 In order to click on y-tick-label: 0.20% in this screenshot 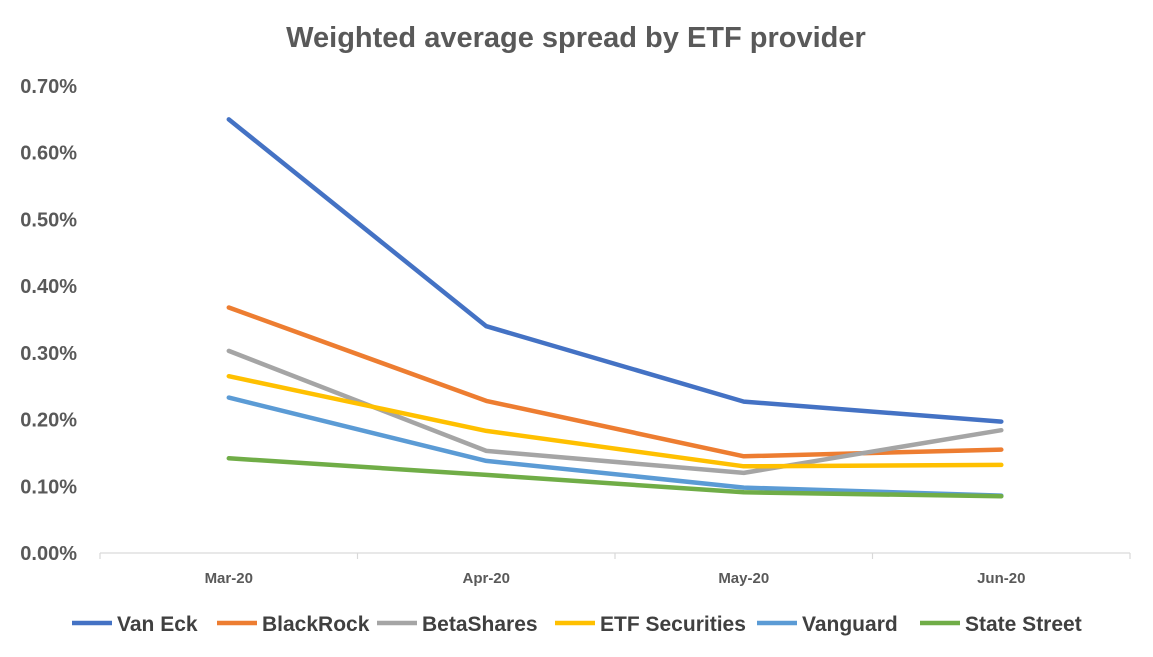, I will do `click(48, 421)`.